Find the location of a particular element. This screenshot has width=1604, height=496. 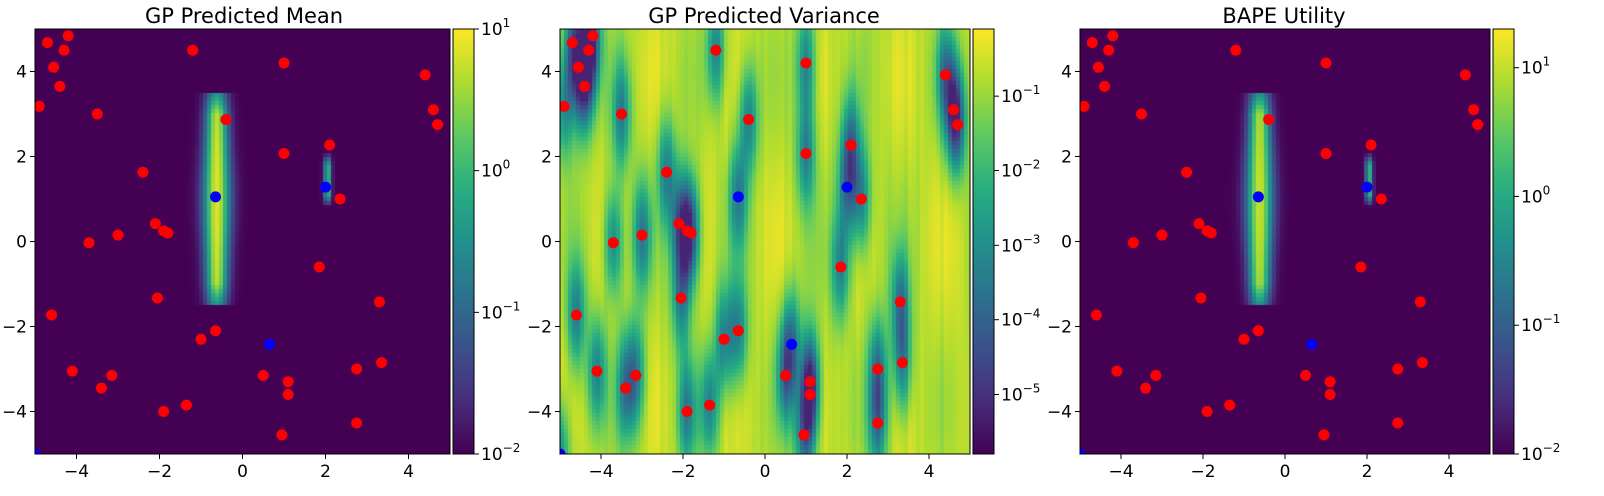

x-tick-label: 4 is located at coordinates (408, 472).